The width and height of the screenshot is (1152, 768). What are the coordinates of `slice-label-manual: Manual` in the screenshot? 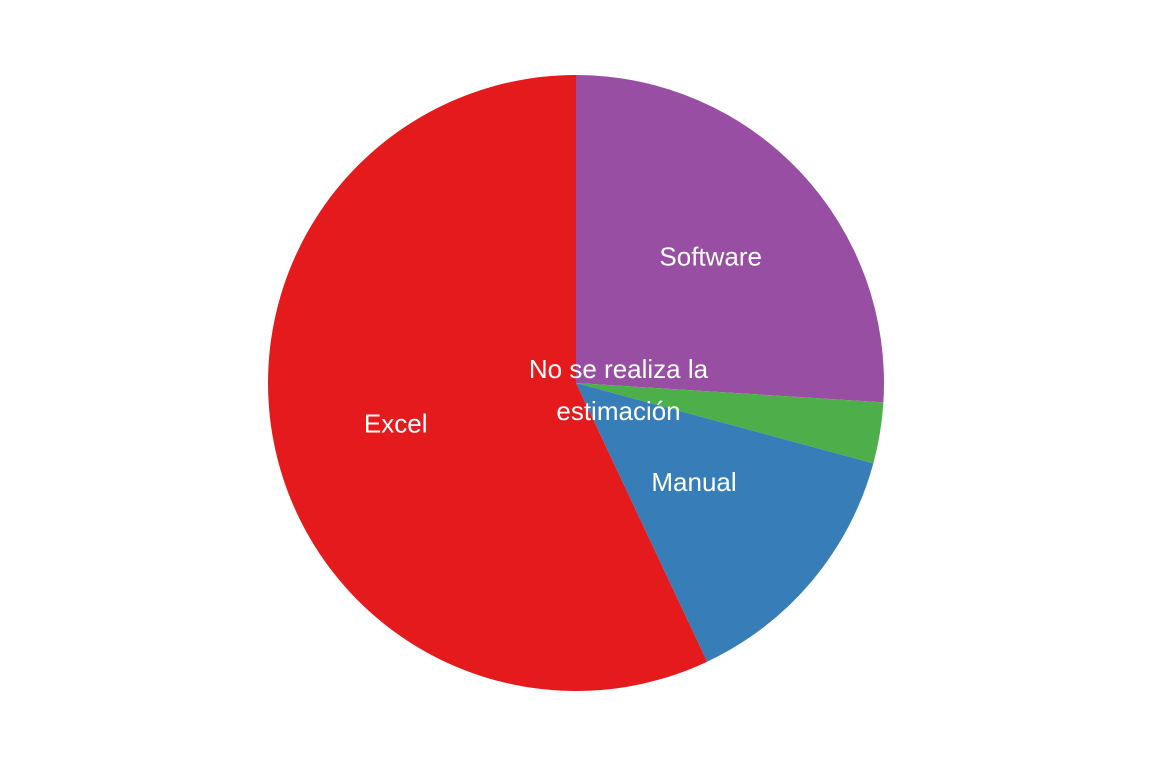 It's located at (693, 482).